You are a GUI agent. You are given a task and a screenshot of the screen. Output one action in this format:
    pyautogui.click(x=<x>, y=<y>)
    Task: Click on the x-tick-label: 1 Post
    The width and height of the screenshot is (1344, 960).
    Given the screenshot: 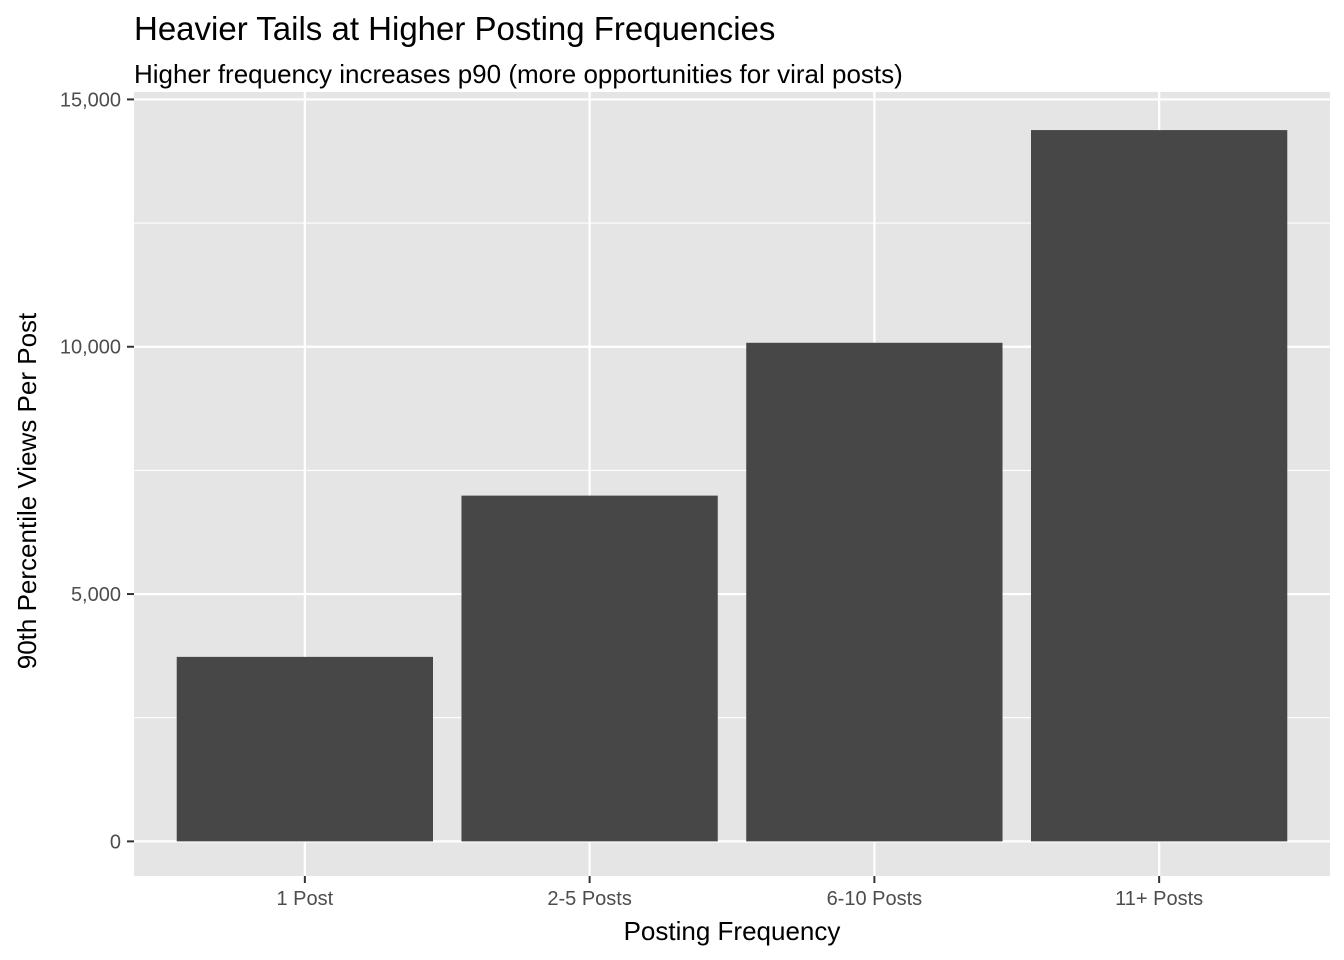 What is the action you would take?
    pyautogui.click(x=305, y=899)
    